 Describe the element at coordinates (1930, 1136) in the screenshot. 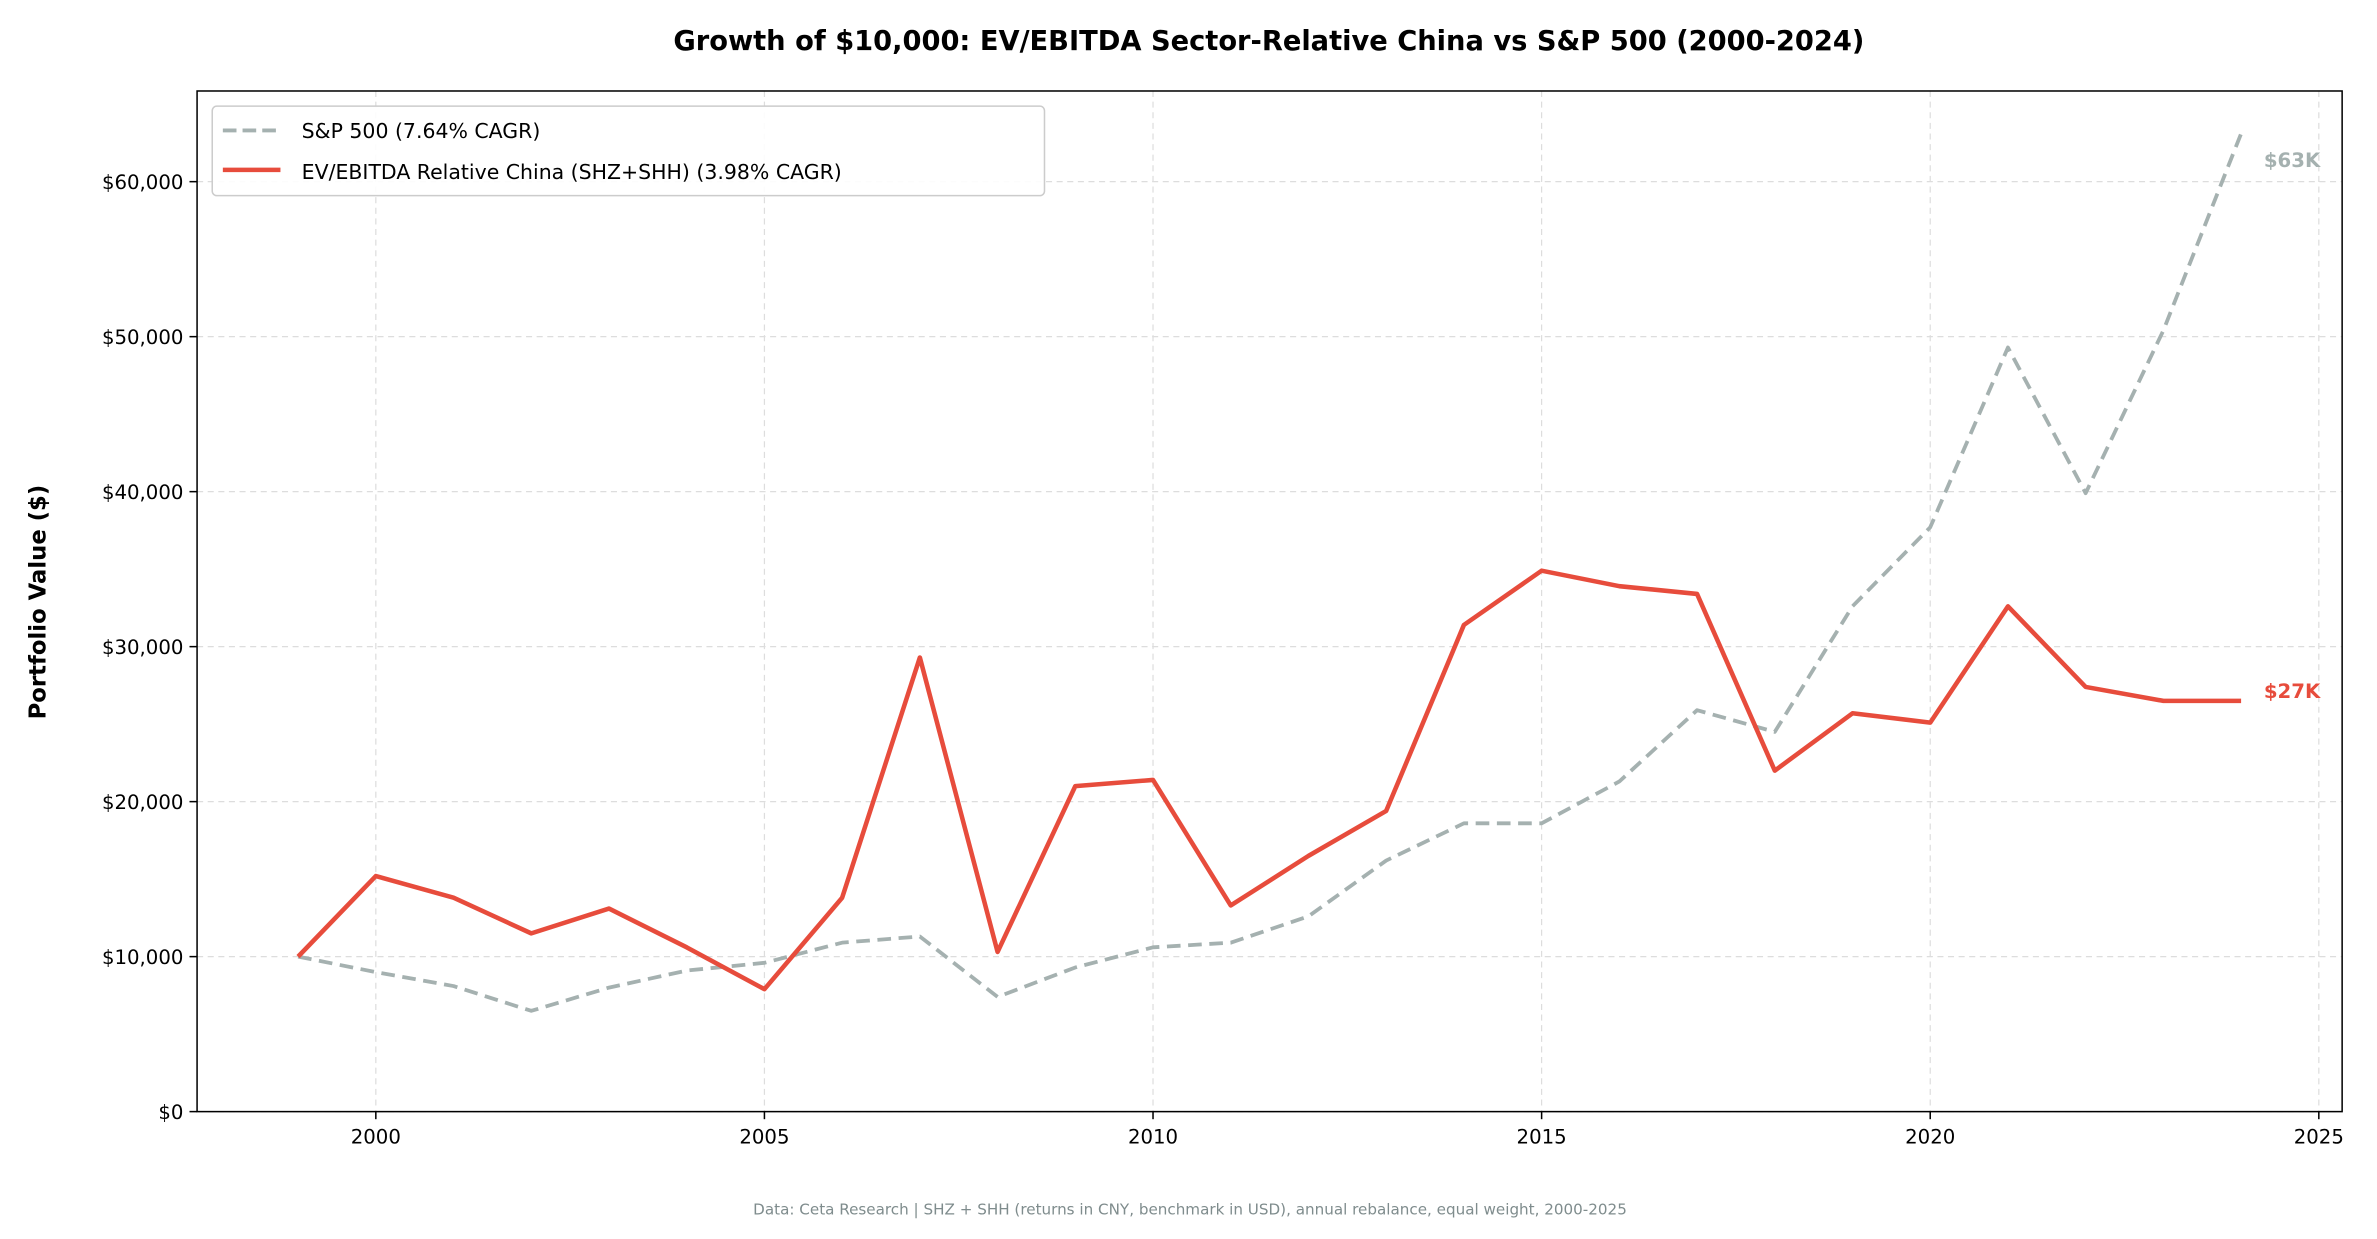

I see `x-tick-label: 2020` at that location.